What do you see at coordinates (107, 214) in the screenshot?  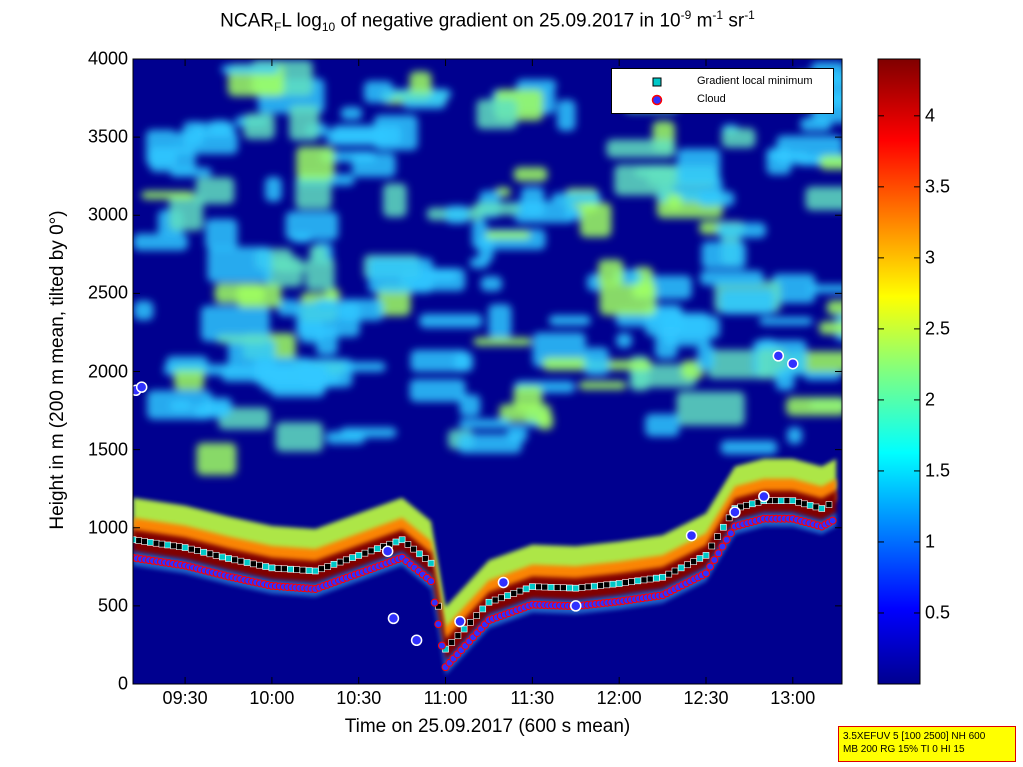 I see `y-tick-label: 3000` at bounding box center [107, 214].